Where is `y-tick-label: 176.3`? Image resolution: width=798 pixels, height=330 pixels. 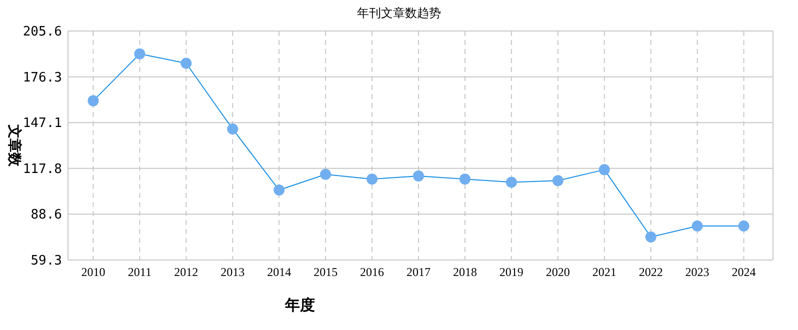 y-tick-label: 176.3 is located at coordinates (42, 78).